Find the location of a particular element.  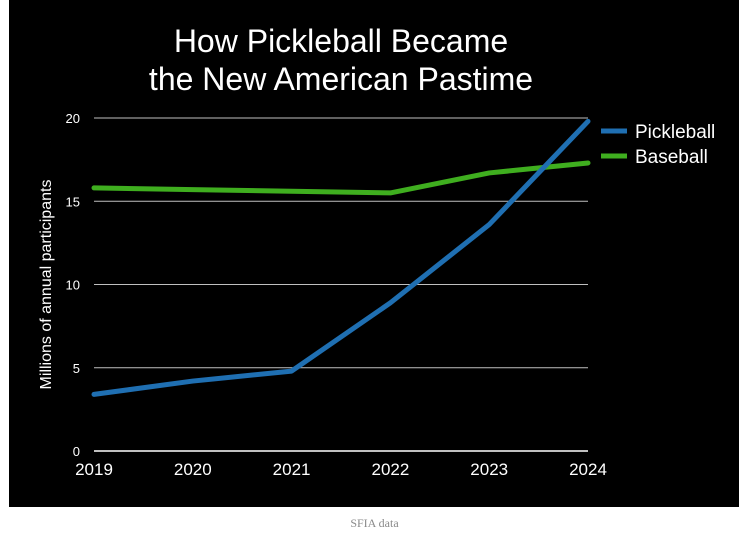

y-tick-label-20: 20 is located at coordinates (73, 118).